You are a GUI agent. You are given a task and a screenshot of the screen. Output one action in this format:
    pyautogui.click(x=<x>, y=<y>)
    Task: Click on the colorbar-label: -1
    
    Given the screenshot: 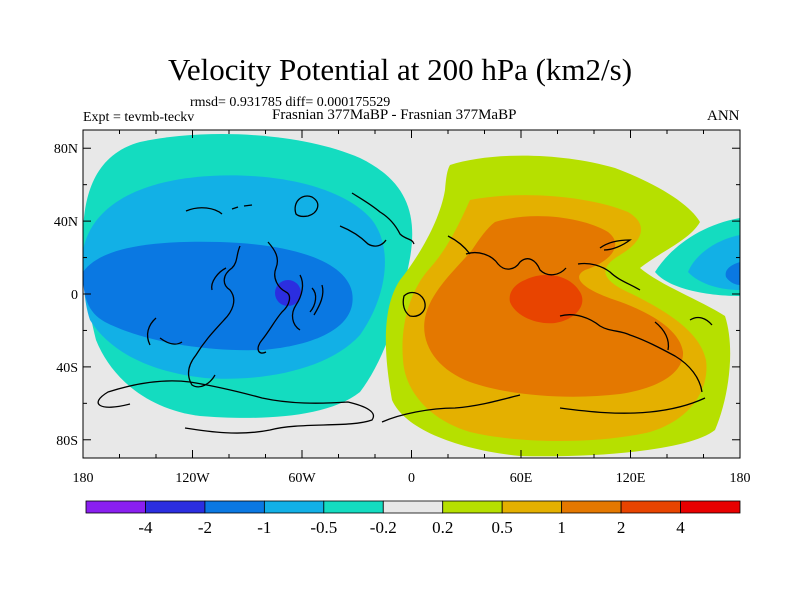 What is the action you would take?
    pyautogui.click(x=264, y=527)
    